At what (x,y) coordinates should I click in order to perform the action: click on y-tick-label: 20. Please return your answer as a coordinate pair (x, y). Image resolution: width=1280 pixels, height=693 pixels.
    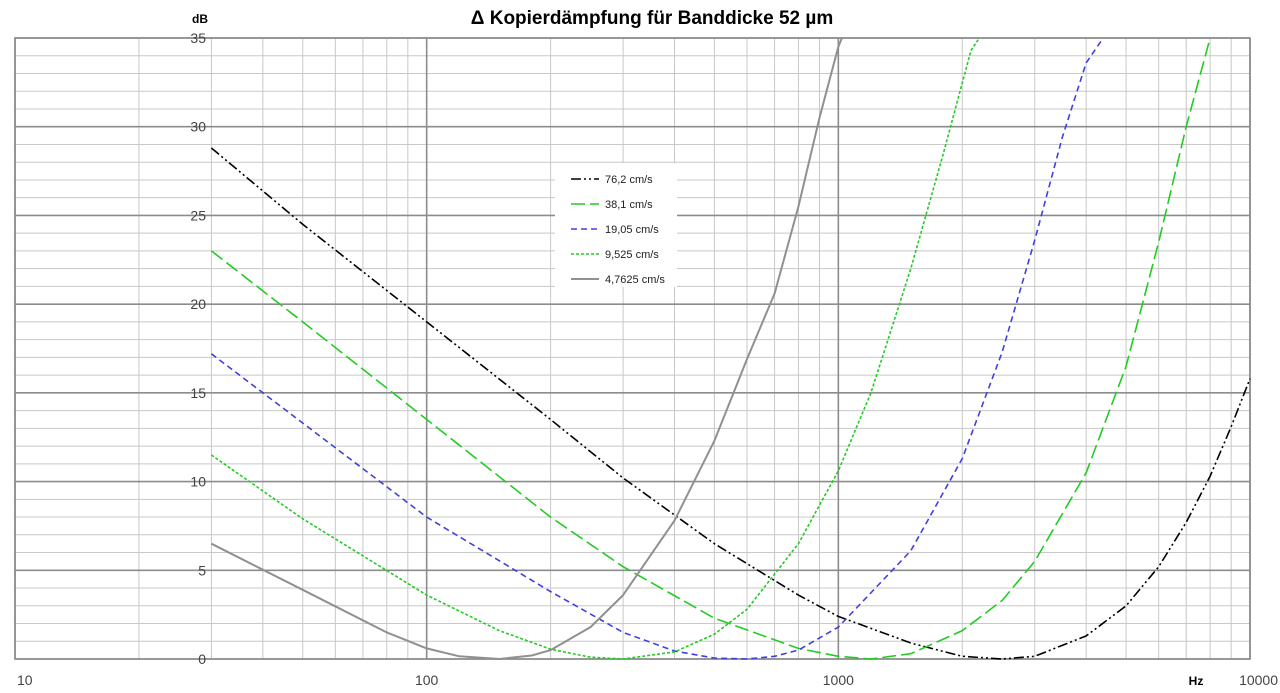
    Looking at the image, I should click on (198, 304).